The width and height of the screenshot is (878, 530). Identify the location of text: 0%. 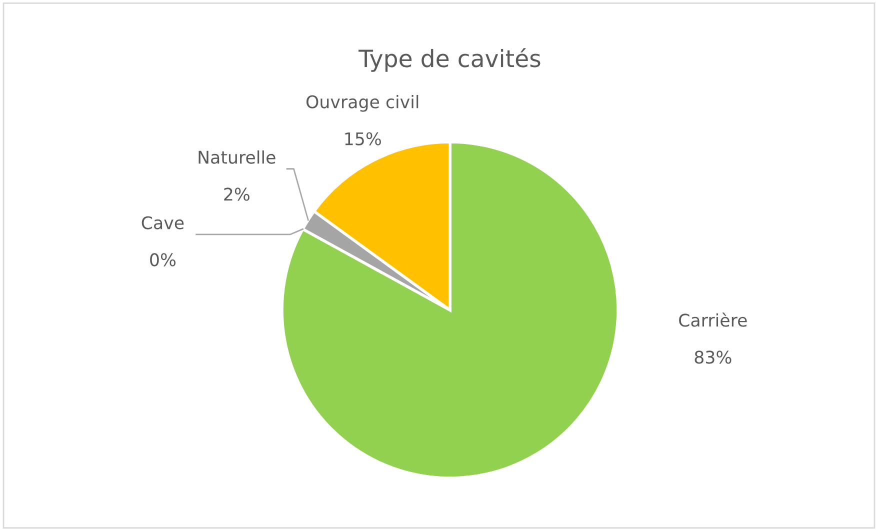
(163, 259).